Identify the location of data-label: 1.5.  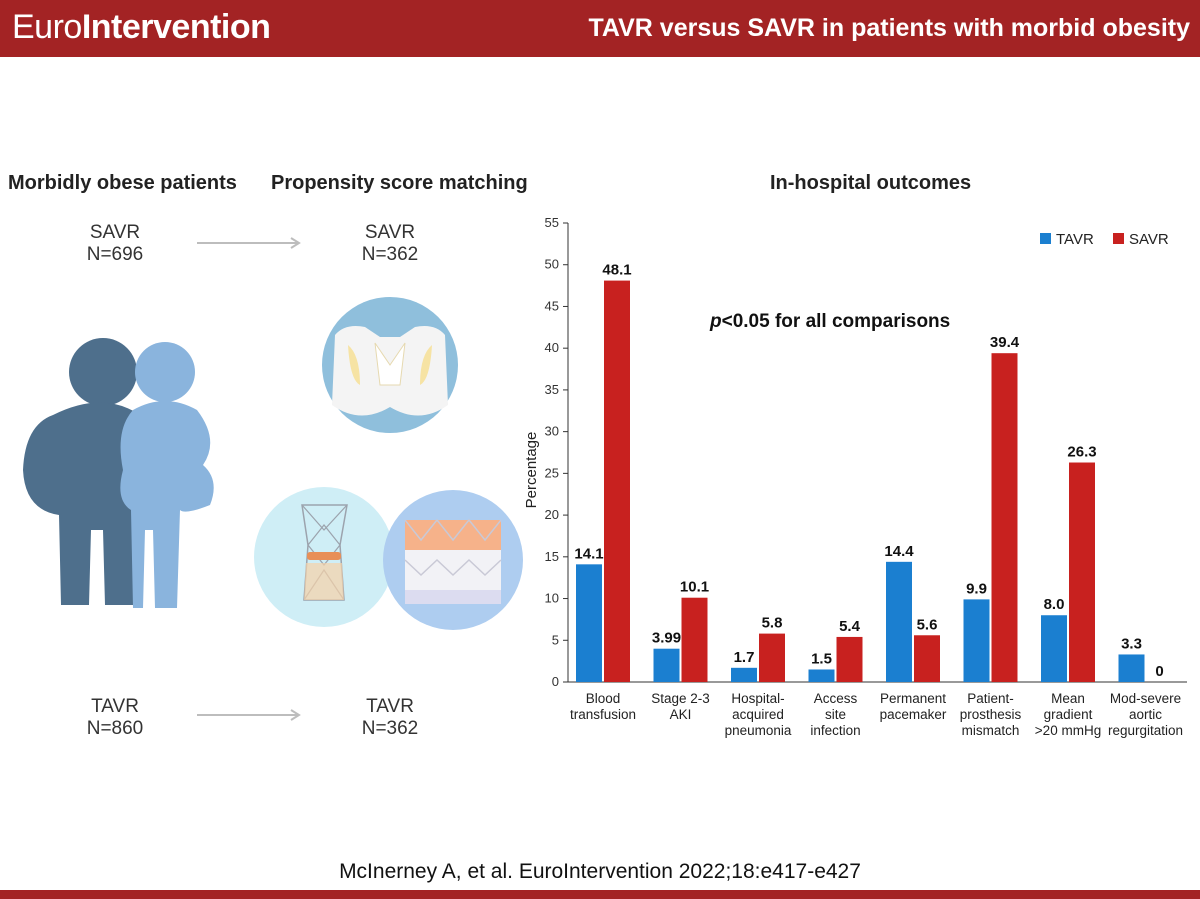
(821, 658).